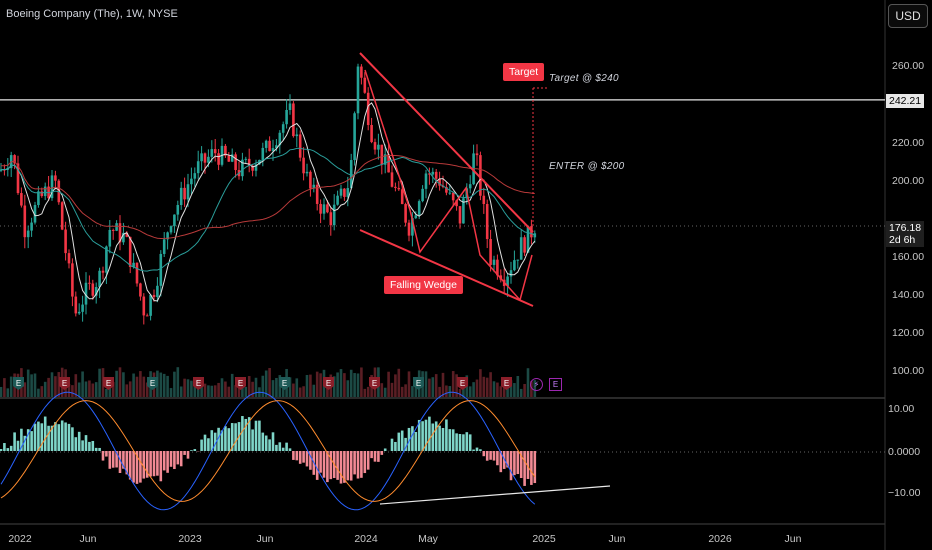 Image resolution: width=932 pixels, height=550 pixels. Describe the element at coordinates (555, 384) in the screenshot. I see `upcoming-earnings-icon: E` at that location.